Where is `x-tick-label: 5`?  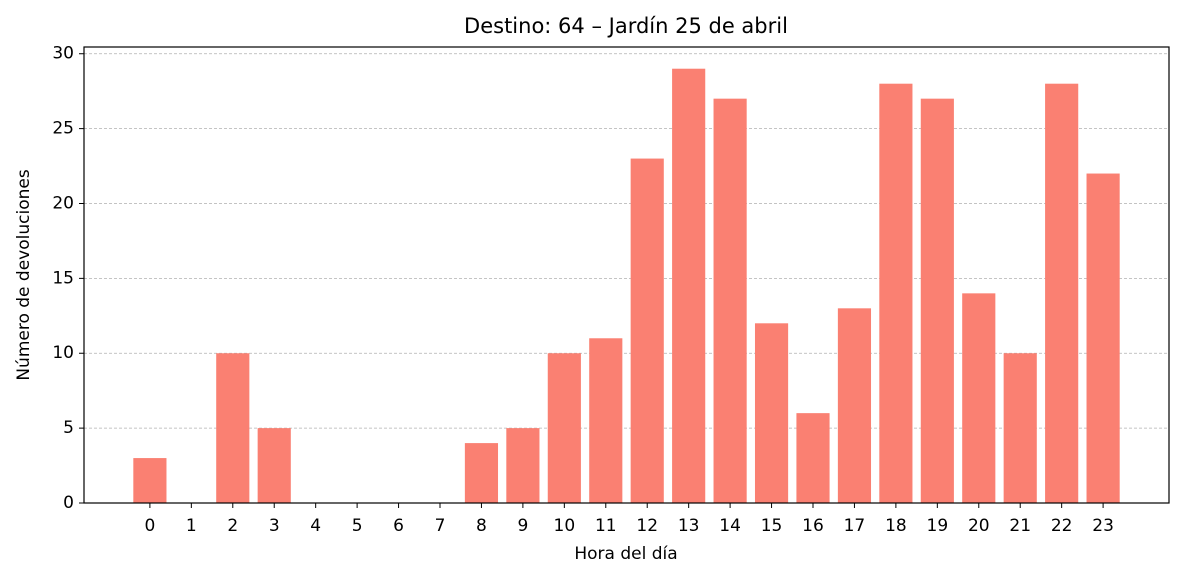
x-tick-label: 5 is located at coordinates (357, 526).